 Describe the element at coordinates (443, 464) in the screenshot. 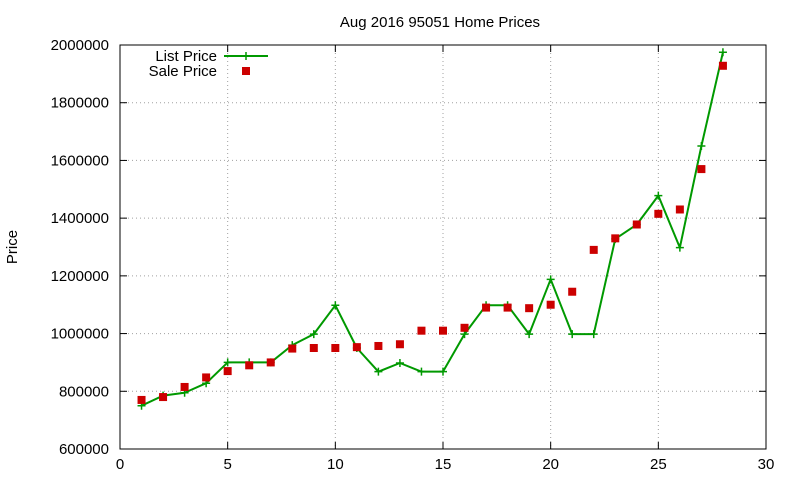

I see `x-tick-label: 15` at that location.